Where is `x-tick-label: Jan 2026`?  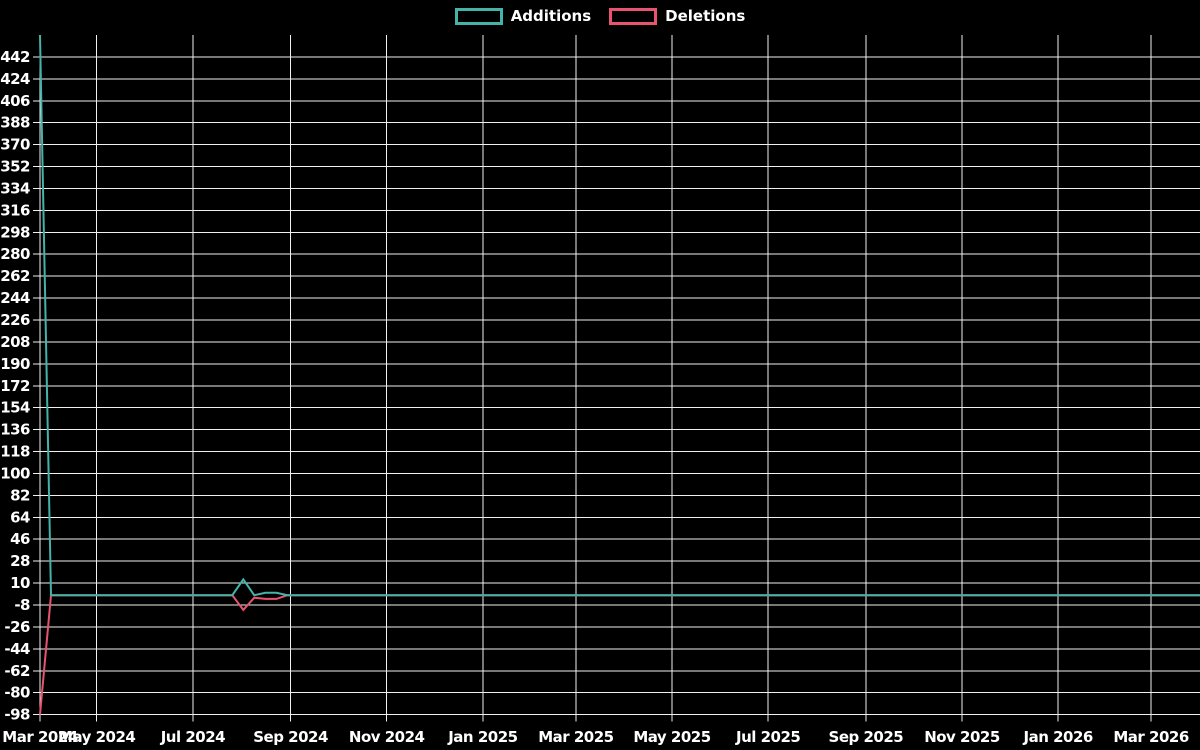
x-tick-label: Jan 2026 is located at coordinates (1058, 737).